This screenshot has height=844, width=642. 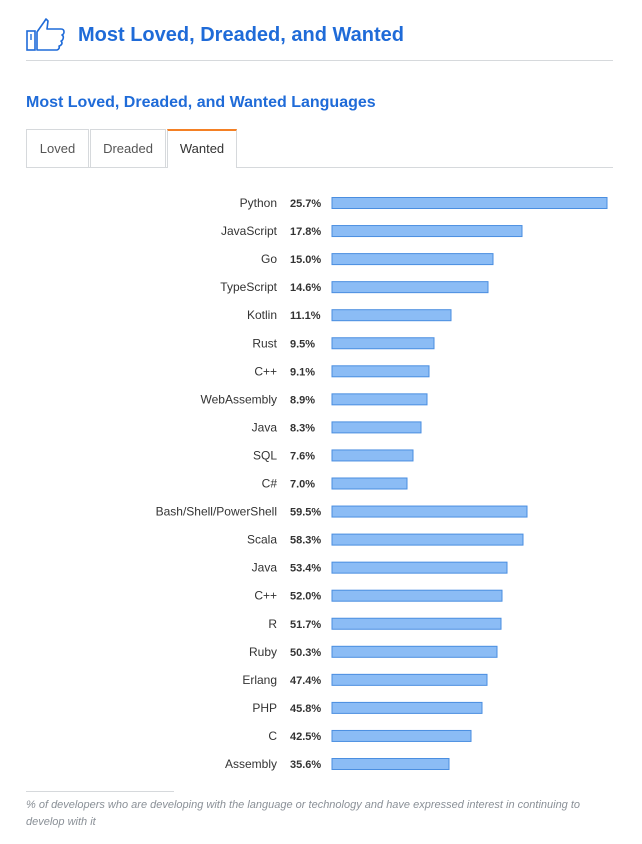 I want to click on value-label: 45.8%, so click(x=305, y=709).